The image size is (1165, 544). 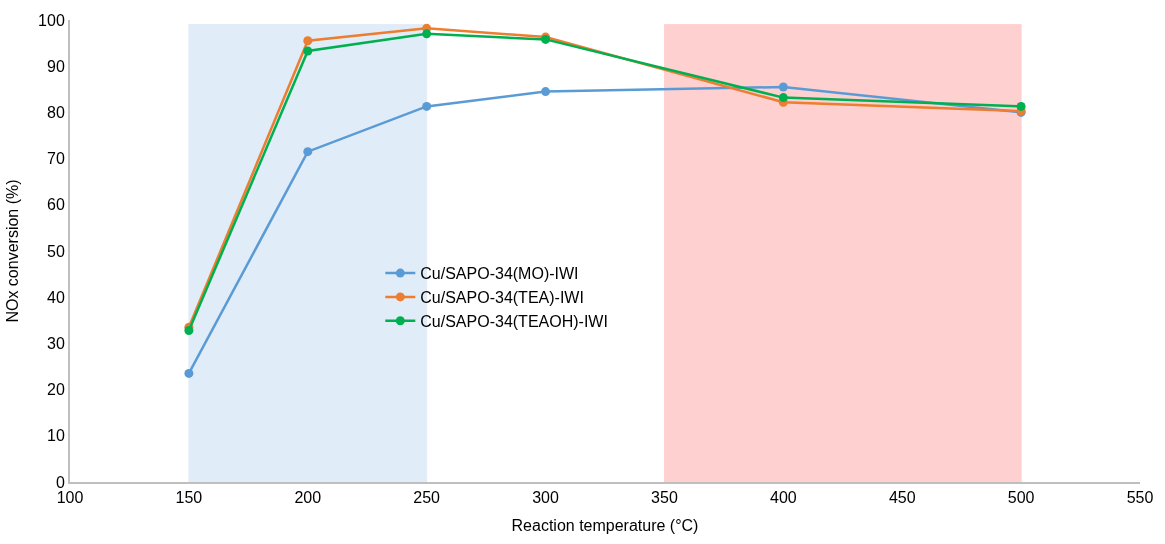 I want to click on y-tick-label: 20, so click(x=56, y=390).